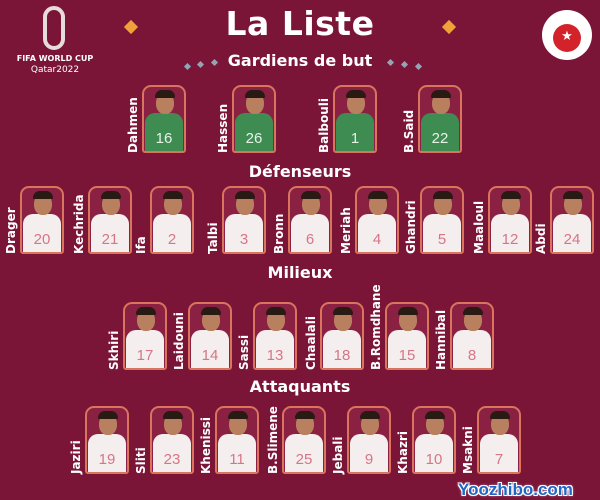 The width and height of the screenshot is (600, 500). Describe the element at coordinates (141, 460) in the screenshot. I see `player-name: Sliti` at that location.